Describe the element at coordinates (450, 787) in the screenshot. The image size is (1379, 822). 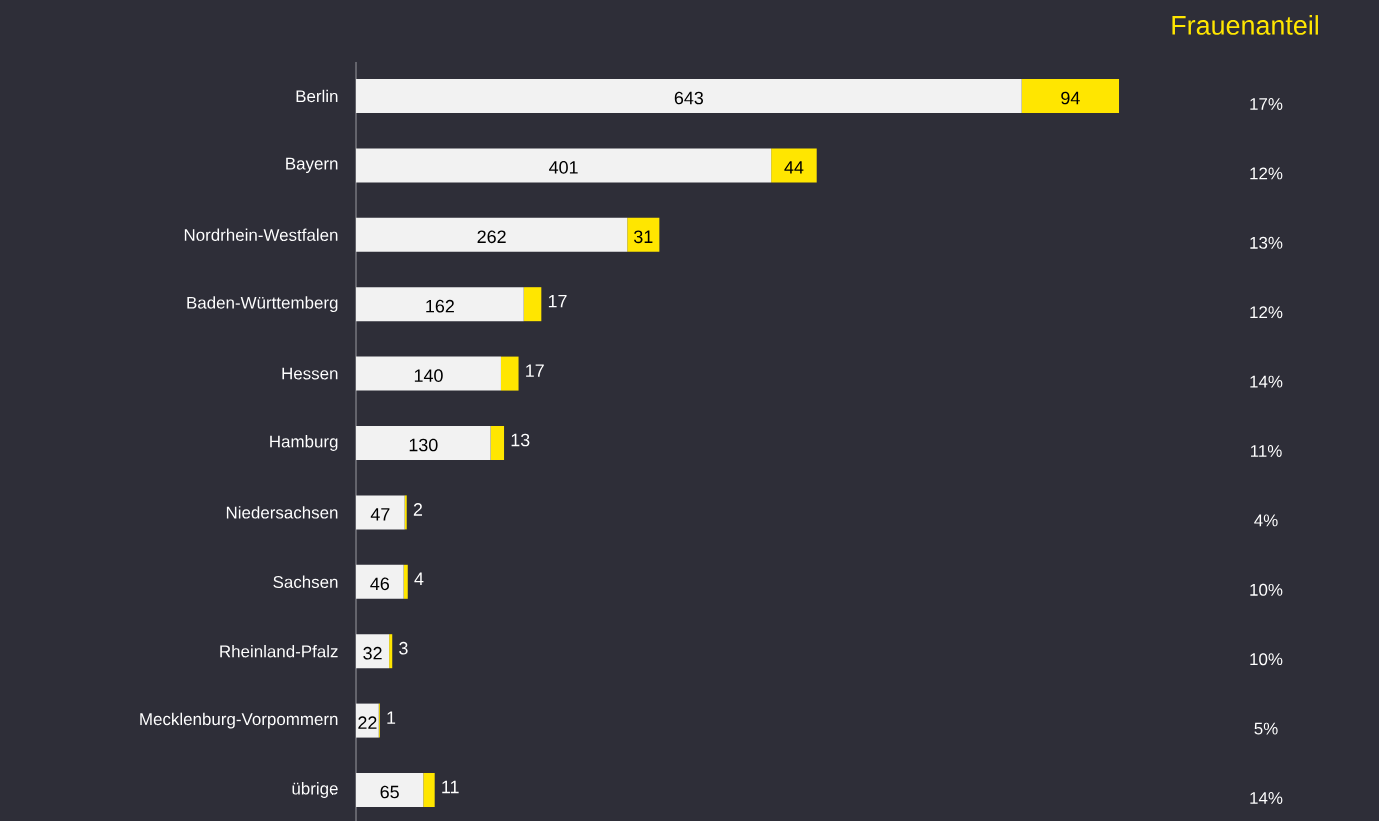
I see `data-label: 11` at that location.